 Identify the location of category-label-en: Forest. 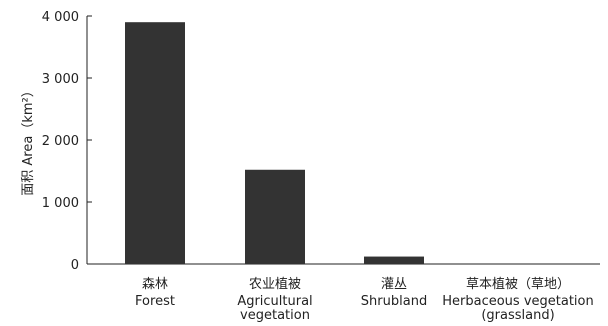
(155, 301).